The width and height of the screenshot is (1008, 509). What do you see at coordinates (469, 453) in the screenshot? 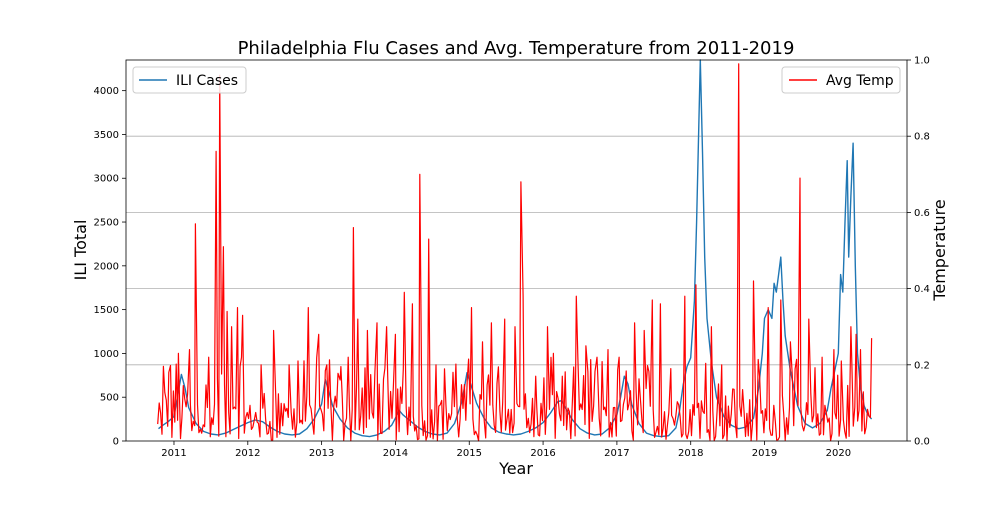
I see `x-tick-label: 2015` at bounding box center [469, 453].